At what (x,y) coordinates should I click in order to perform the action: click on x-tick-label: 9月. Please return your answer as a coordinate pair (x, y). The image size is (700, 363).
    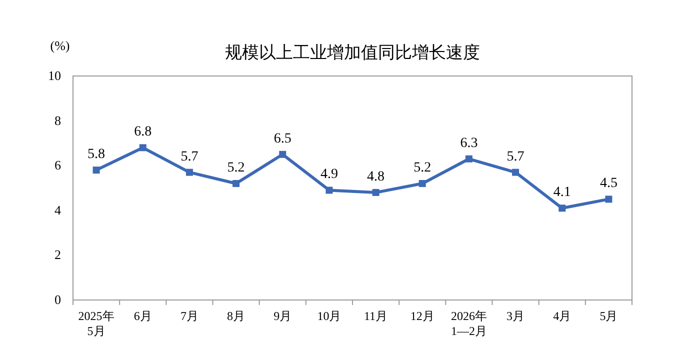
    Looking at the image, I should click on (283, 316).